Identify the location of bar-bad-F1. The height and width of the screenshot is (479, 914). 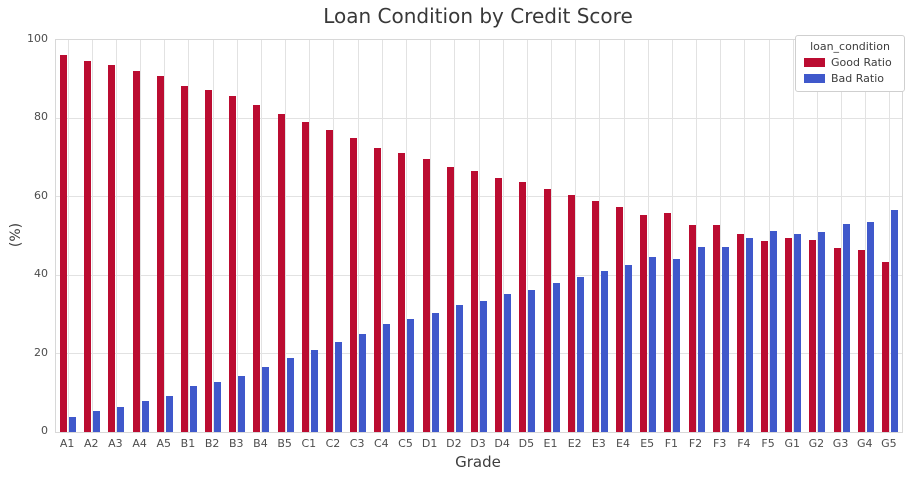
(677, 345).